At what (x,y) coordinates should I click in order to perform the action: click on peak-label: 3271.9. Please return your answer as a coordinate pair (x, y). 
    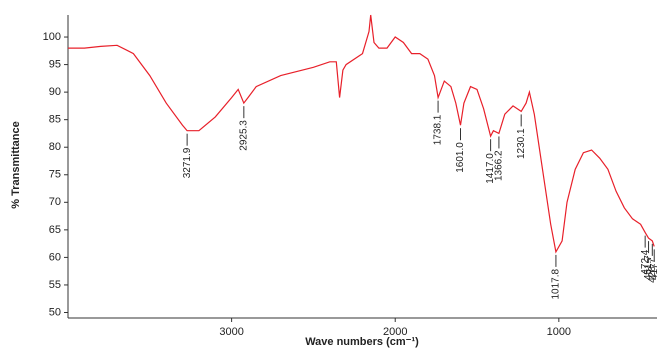
    Looking at the image, I should click on (187, 162).